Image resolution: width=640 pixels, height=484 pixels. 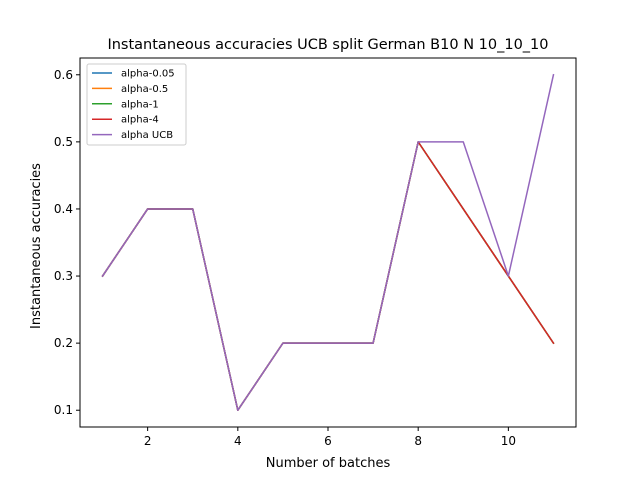 I want to click on y-tick-label: 0.5, so click(x=63, y=142).